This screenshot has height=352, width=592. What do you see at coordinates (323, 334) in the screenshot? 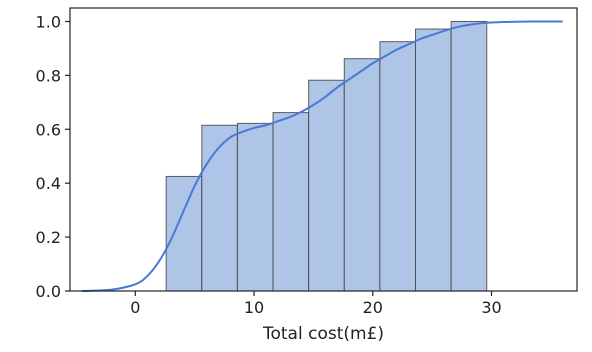
I see `x-axis-label: Total cost(m£)` at bounding box center [323, 334].